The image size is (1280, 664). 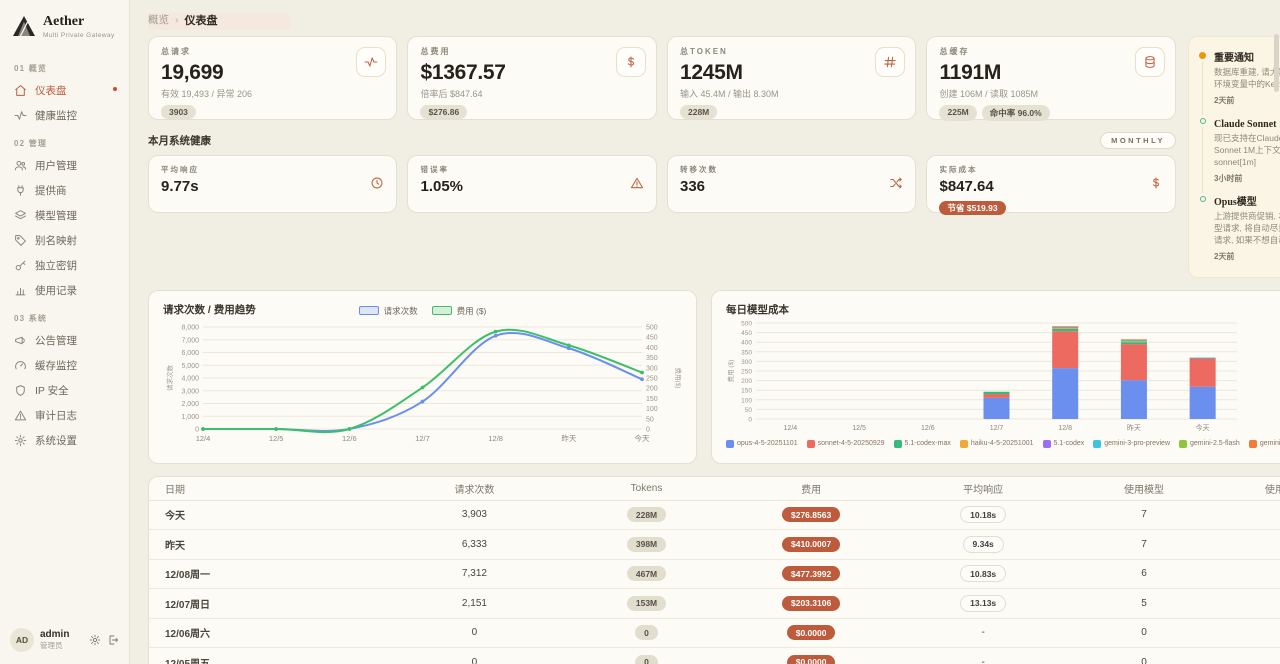 What do you see at coordinates (1065, 428) in the screenshot?
I see `svg-text: 12/8` at bounding box center [1065, 428].